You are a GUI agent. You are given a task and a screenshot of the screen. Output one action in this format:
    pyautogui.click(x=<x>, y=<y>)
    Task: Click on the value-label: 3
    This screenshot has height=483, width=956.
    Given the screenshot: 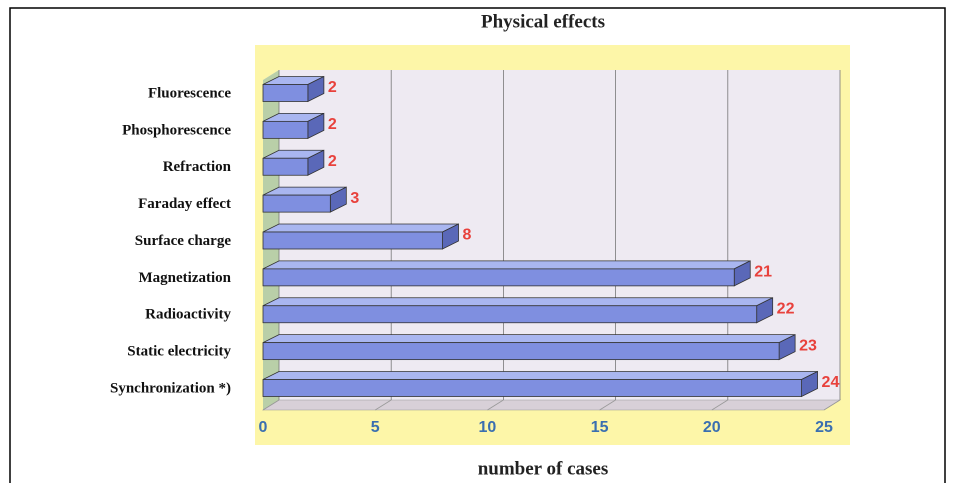 What is the action you would take?
    pyautogui.click(x=354, y=198)
    